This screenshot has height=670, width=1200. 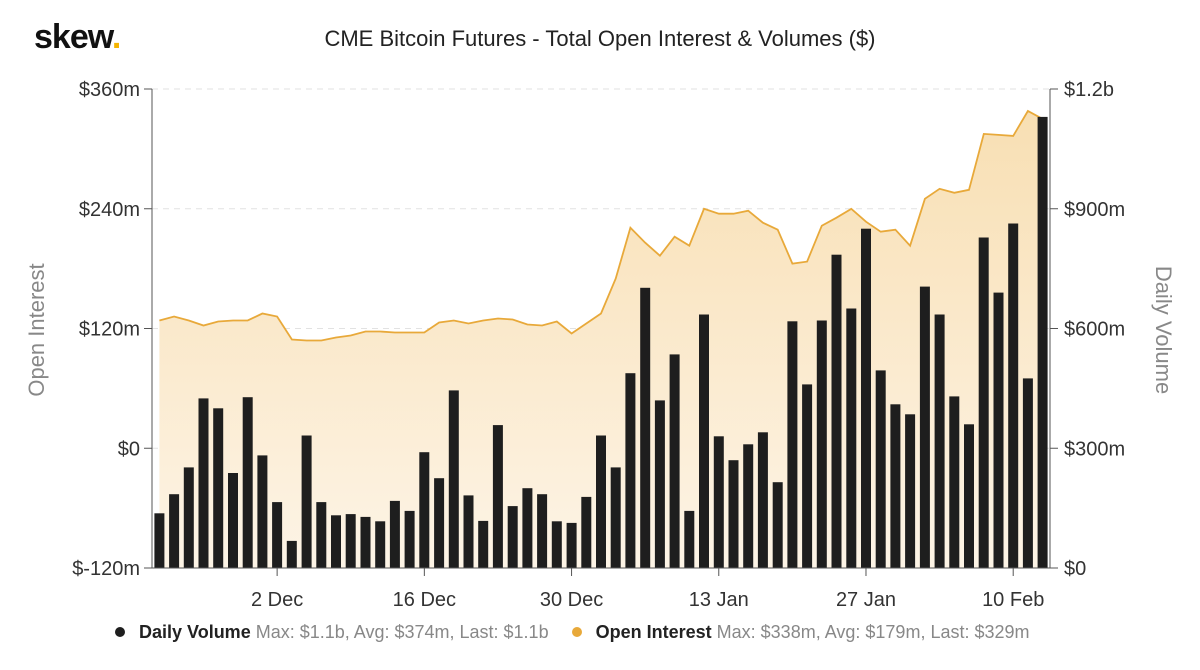 I want to click on x-tick-label: 16 Dec, so click(x=424, y=600).